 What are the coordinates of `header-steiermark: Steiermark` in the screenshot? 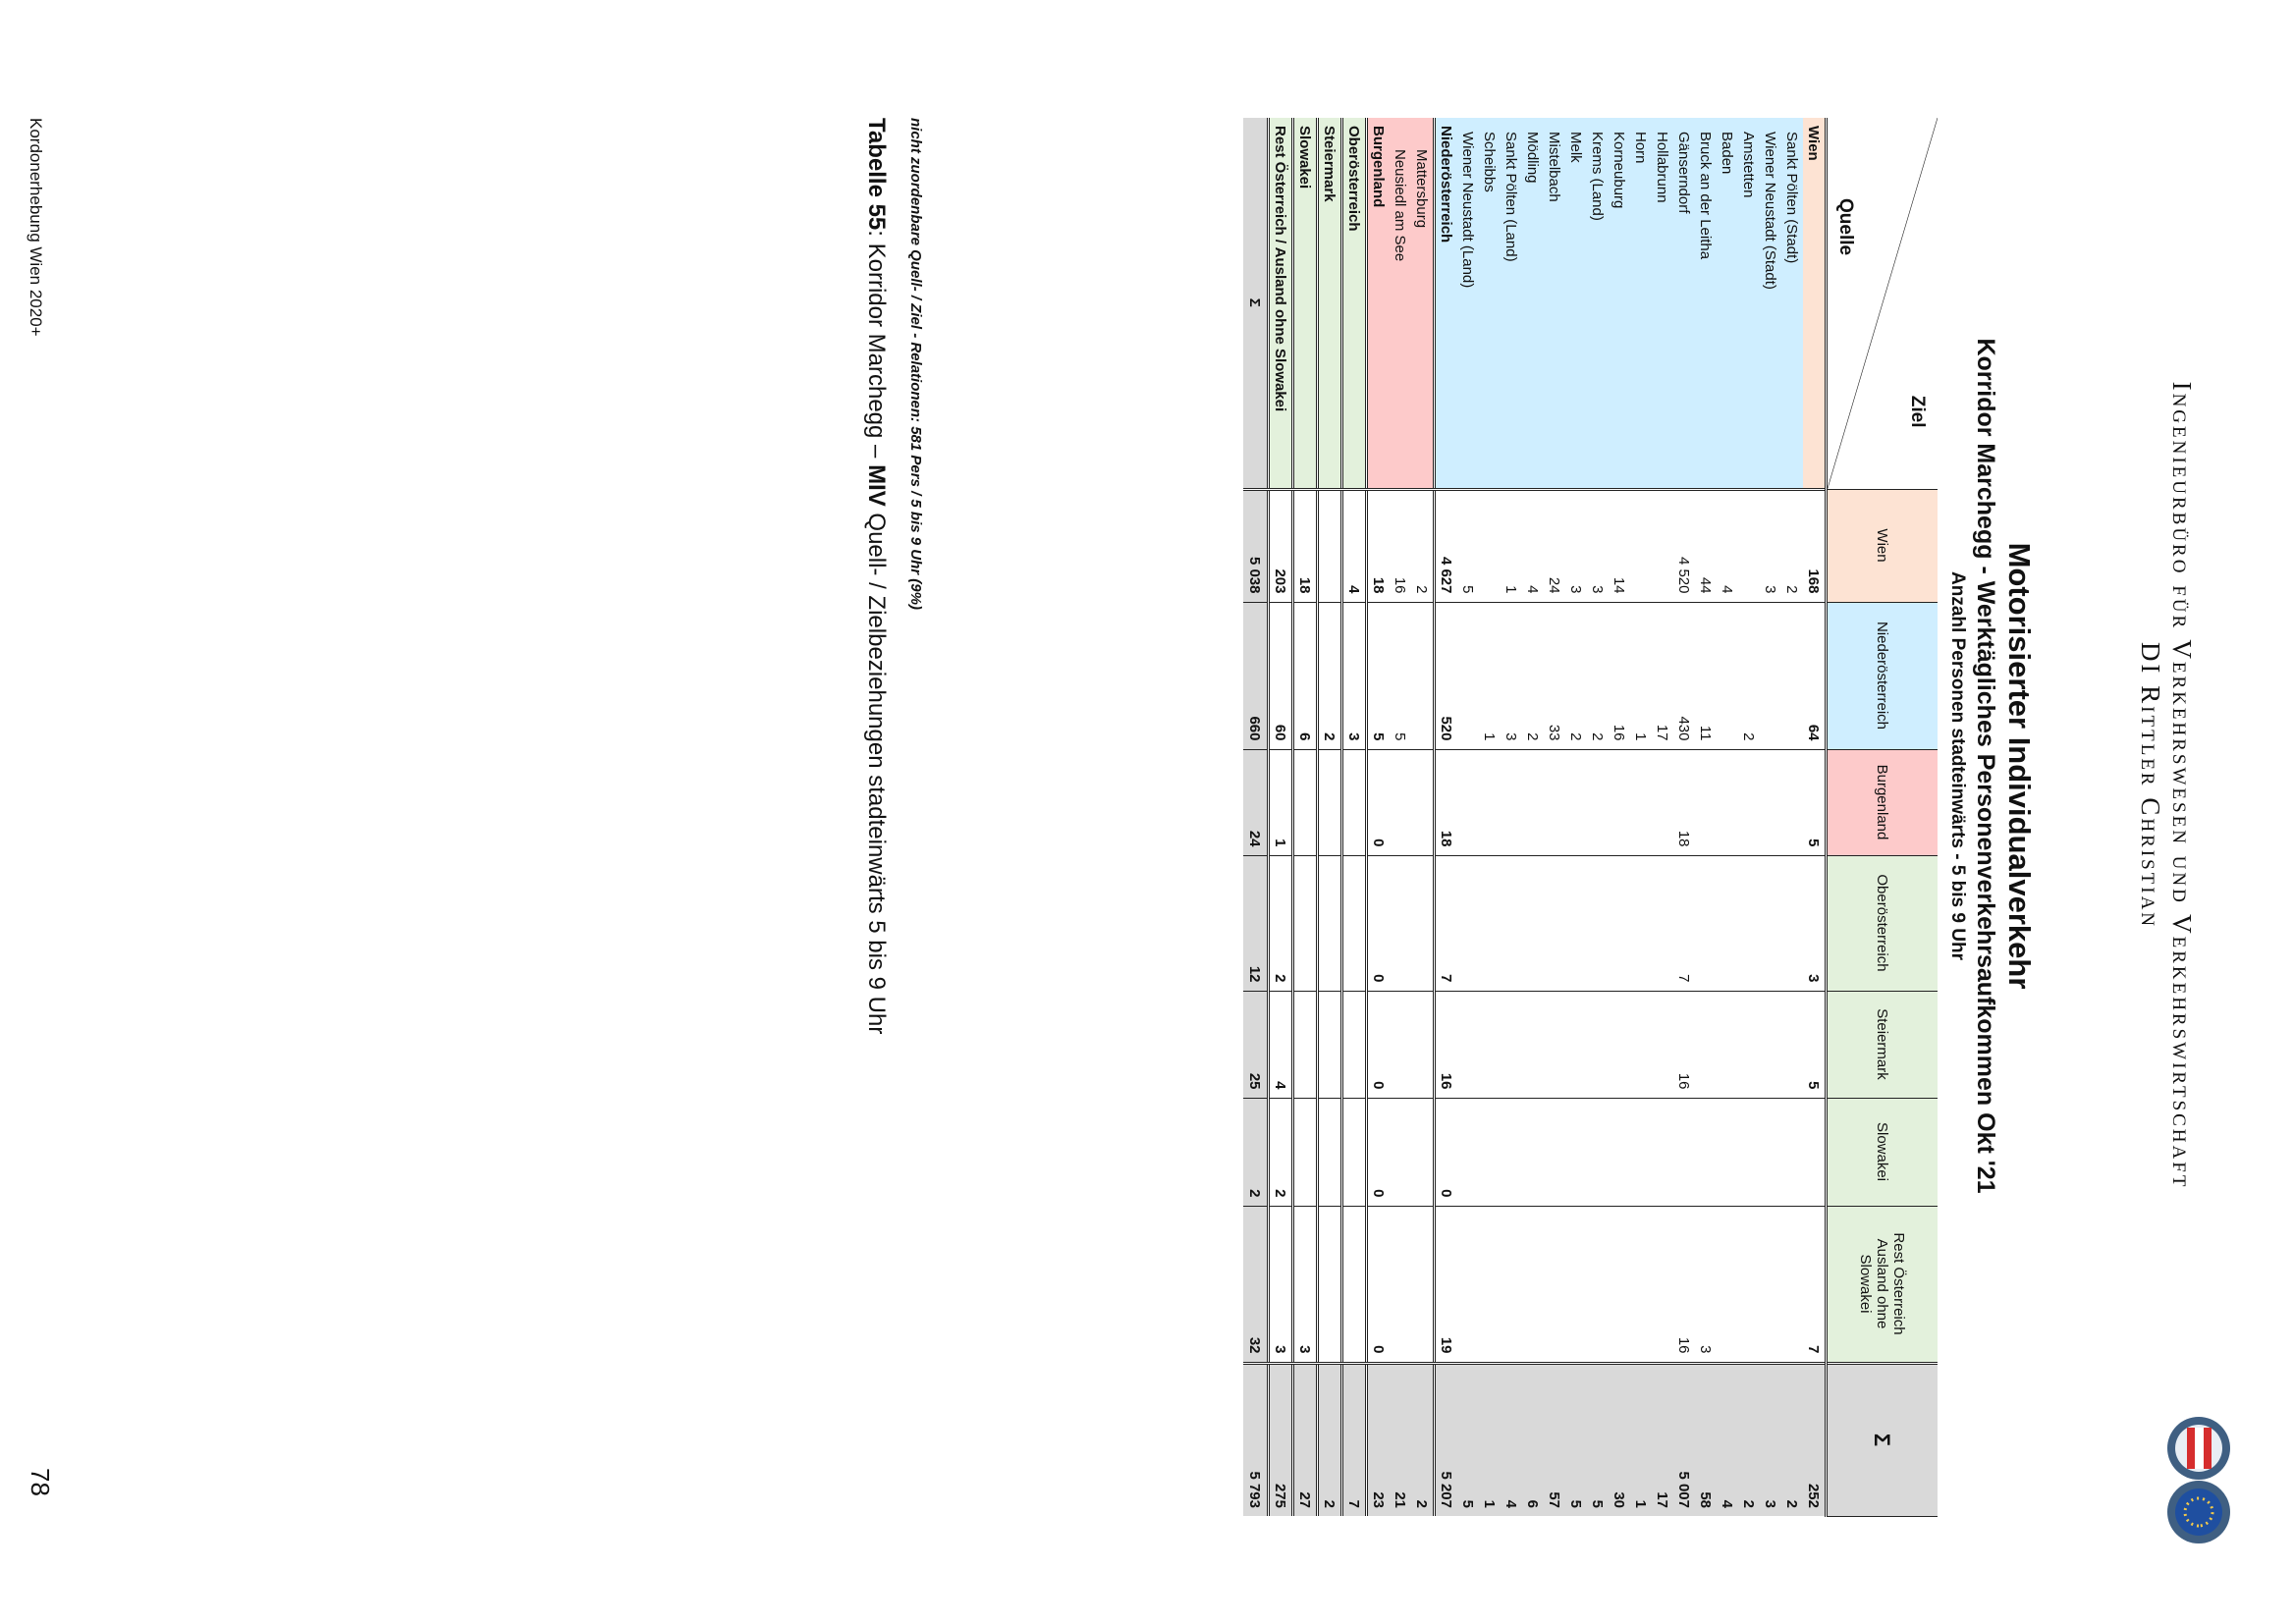 It's located at (1882, 1044).